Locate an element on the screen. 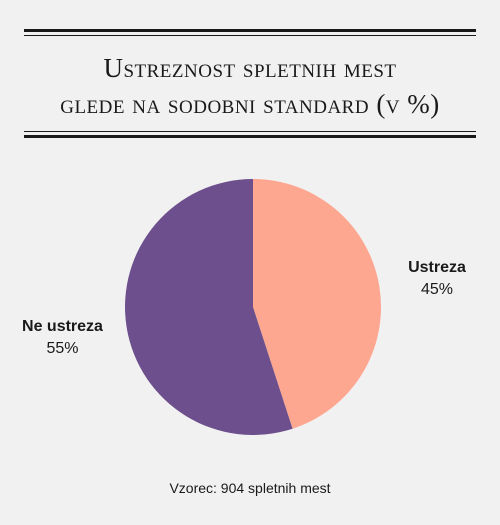  sample-note: Vzorec: 904 spletnih mest is located at coordinates (250, 488).